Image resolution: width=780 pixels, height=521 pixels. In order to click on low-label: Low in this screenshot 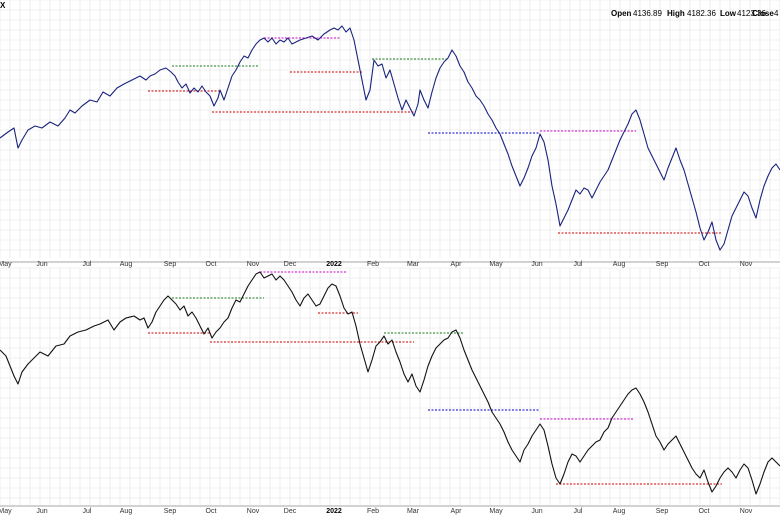, I will do `click(728, 13)`.